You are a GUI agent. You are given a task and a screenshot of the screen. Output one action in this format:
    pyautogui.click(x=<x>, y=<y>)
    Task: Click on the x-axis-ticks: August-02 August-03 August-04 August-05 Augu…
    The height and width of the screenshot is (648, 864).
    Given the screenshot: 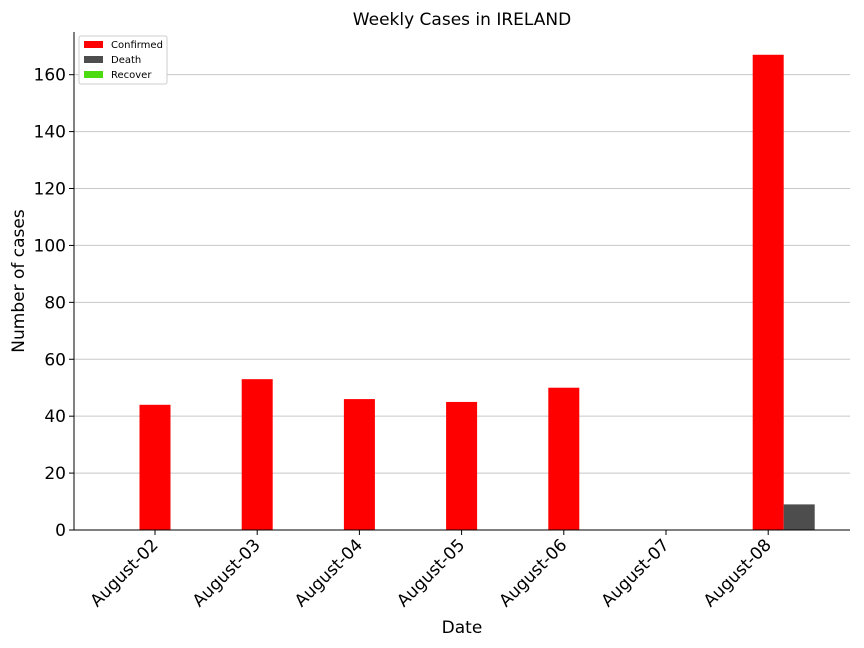 What is the action you would take?
    pyautogui.click(x=431, y=570)
    